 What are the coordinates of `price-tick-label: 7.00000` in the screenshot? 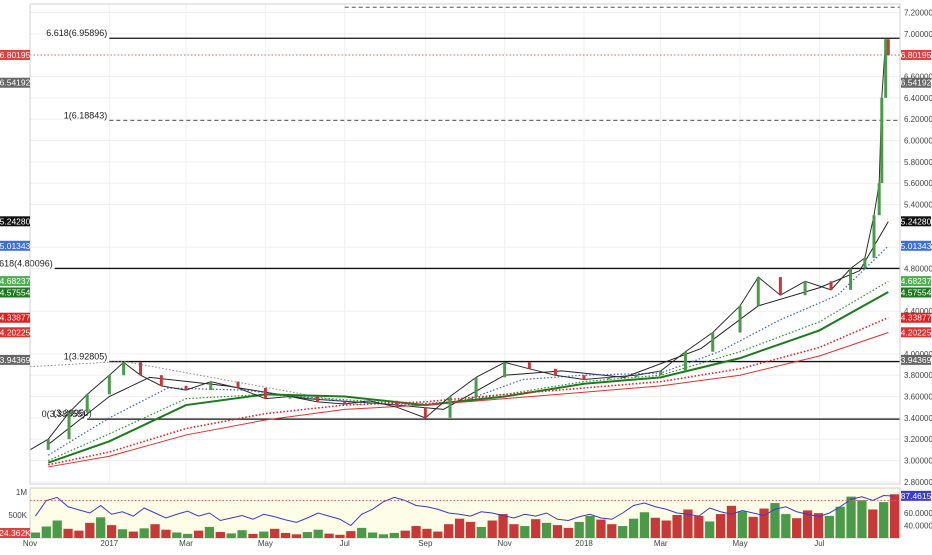 It's located at (918, 34).